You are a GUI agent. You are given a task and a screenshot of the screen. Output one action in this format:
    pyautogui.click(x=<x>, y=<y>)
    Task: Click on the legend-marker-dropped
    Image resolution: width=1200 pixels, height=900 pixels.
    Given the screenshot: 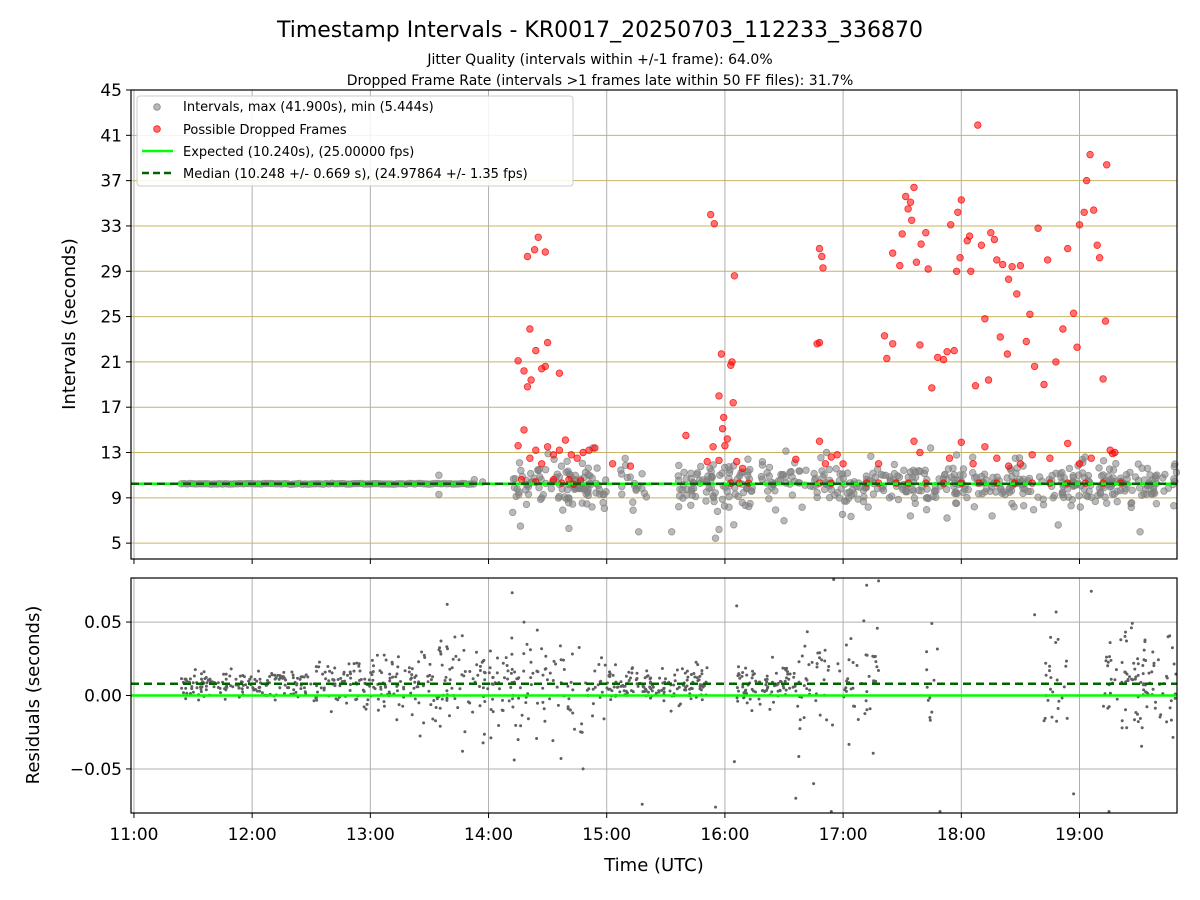 What is the action you would take?
    pyautogui.click(x=157, y=129)
    